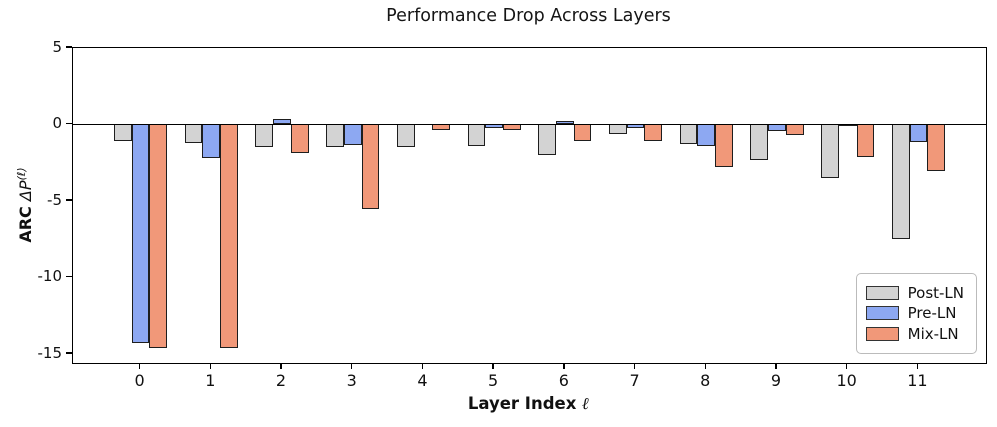 The width and height of the screenshot is (997, 427). Describe the element at coordinates (776, 380) in the screenshot. I see `x-tick-label-9: 9` at that location.